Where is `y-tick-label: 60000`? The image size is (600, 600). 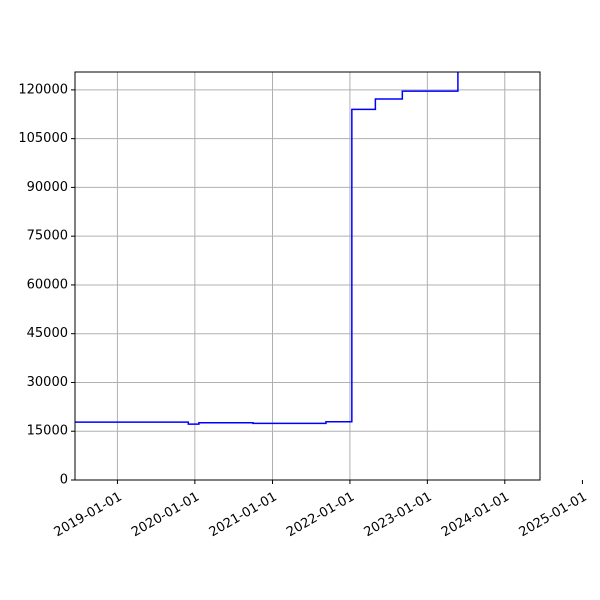 y-tick-label: 60000 is located at coordinates (47, 284).